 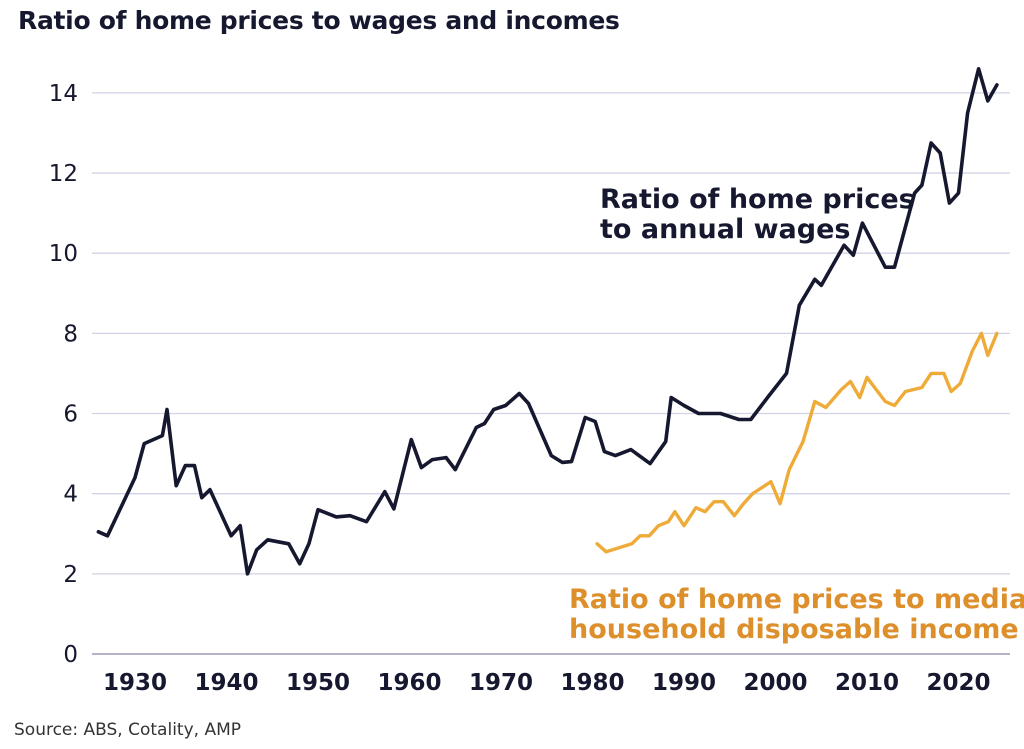 I want to click on y-tick-label: 10, so click(x=63, y=254).